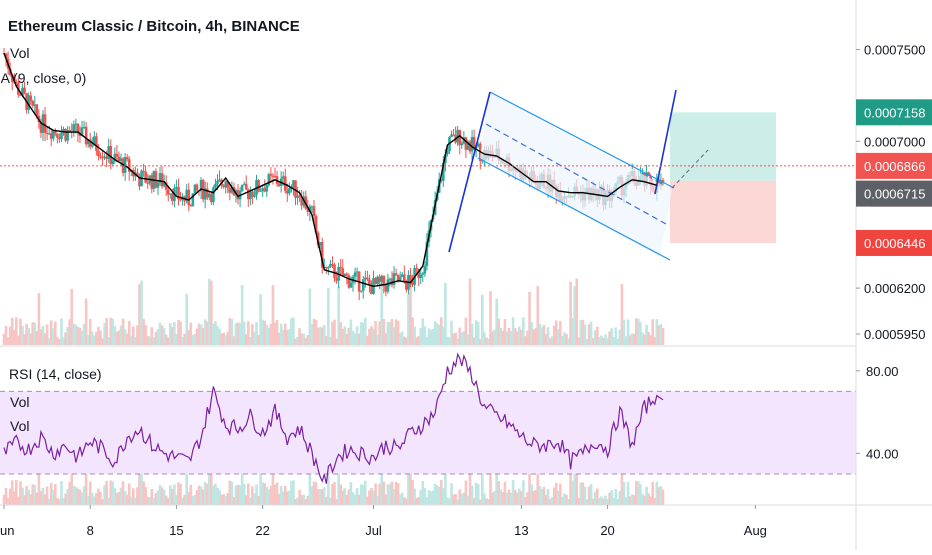  Describe the element at coordinates (373, 530) in the screenshot. I see `time-tick-label: Jul` at that location.